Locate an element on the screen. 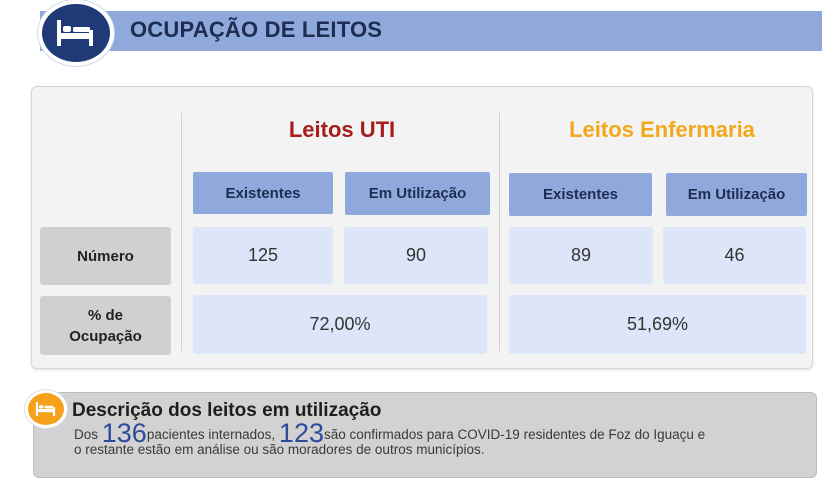 This screenshot has height=480, width=822. page-title: OCUPAÇÃO DE LEITOS is located at coordinates (256, 29).